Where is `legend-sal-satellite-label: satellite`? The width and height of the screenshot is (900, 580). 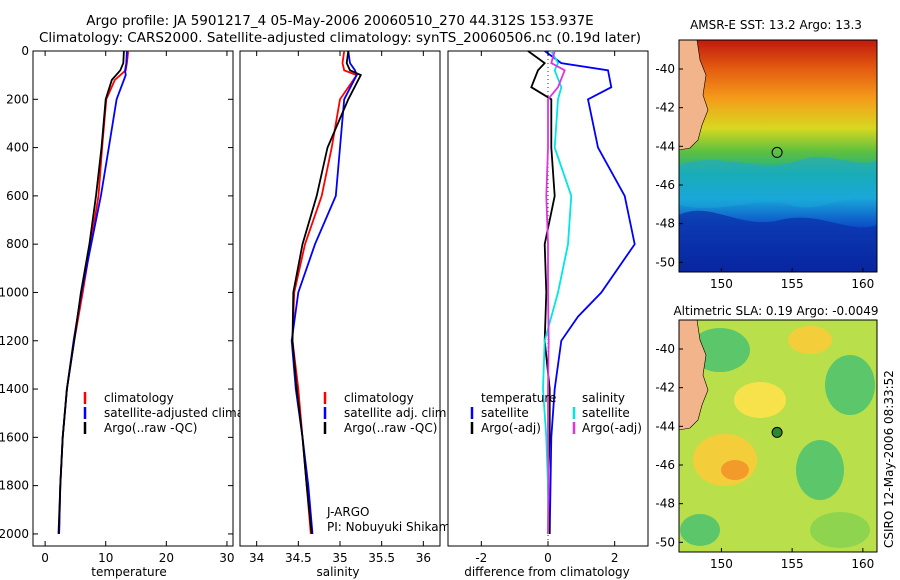 legend-sal-satellite-label: satellite is located at coordinates (606, 413).